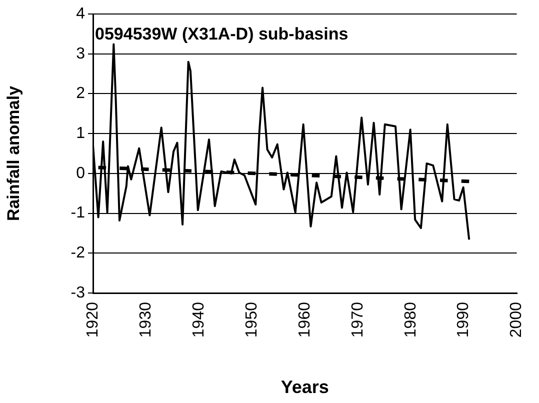  What do you see at coordinates (81, 173) in the screenshot?
I see `y-tick-label: 0` at bounding box center [81, 173].